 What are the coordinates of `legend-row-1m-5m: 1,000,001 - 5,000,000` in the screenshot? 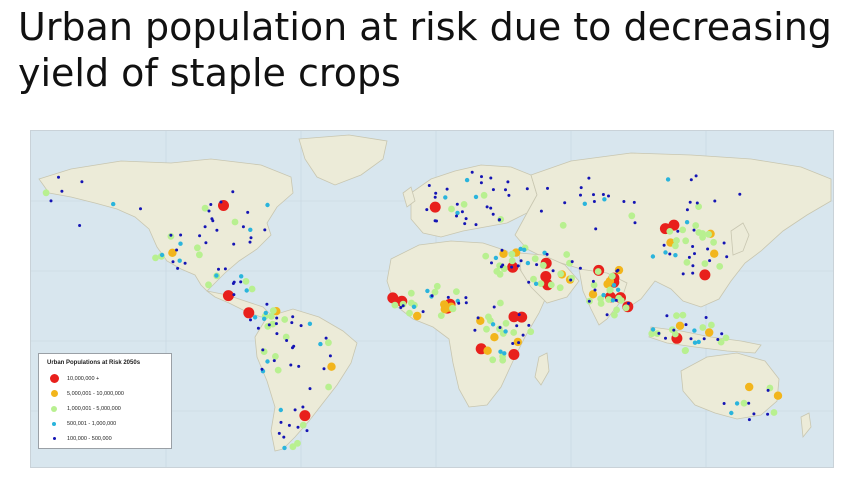 It's located at (106, 408).